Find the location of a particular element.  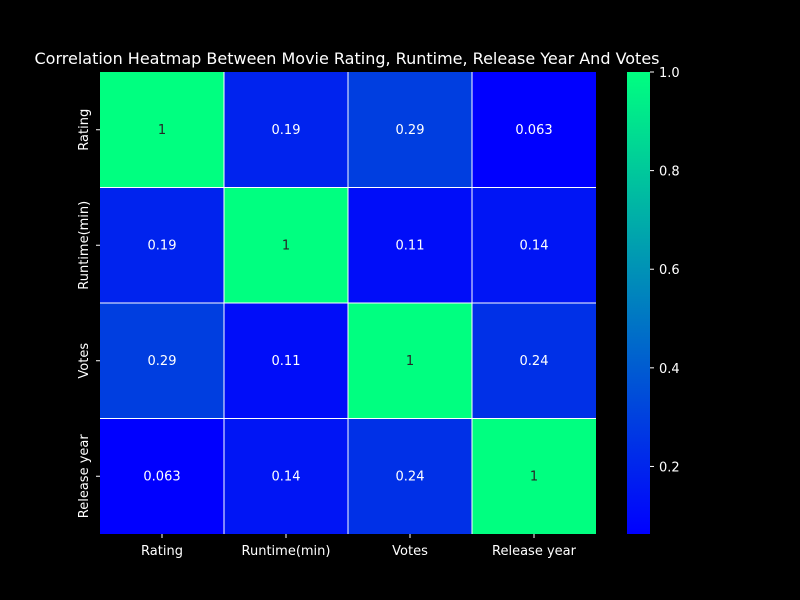

colorbar-ticks: 0.2 0.4 0.6 0.8 1.0 is located at coordinates (665, 270).